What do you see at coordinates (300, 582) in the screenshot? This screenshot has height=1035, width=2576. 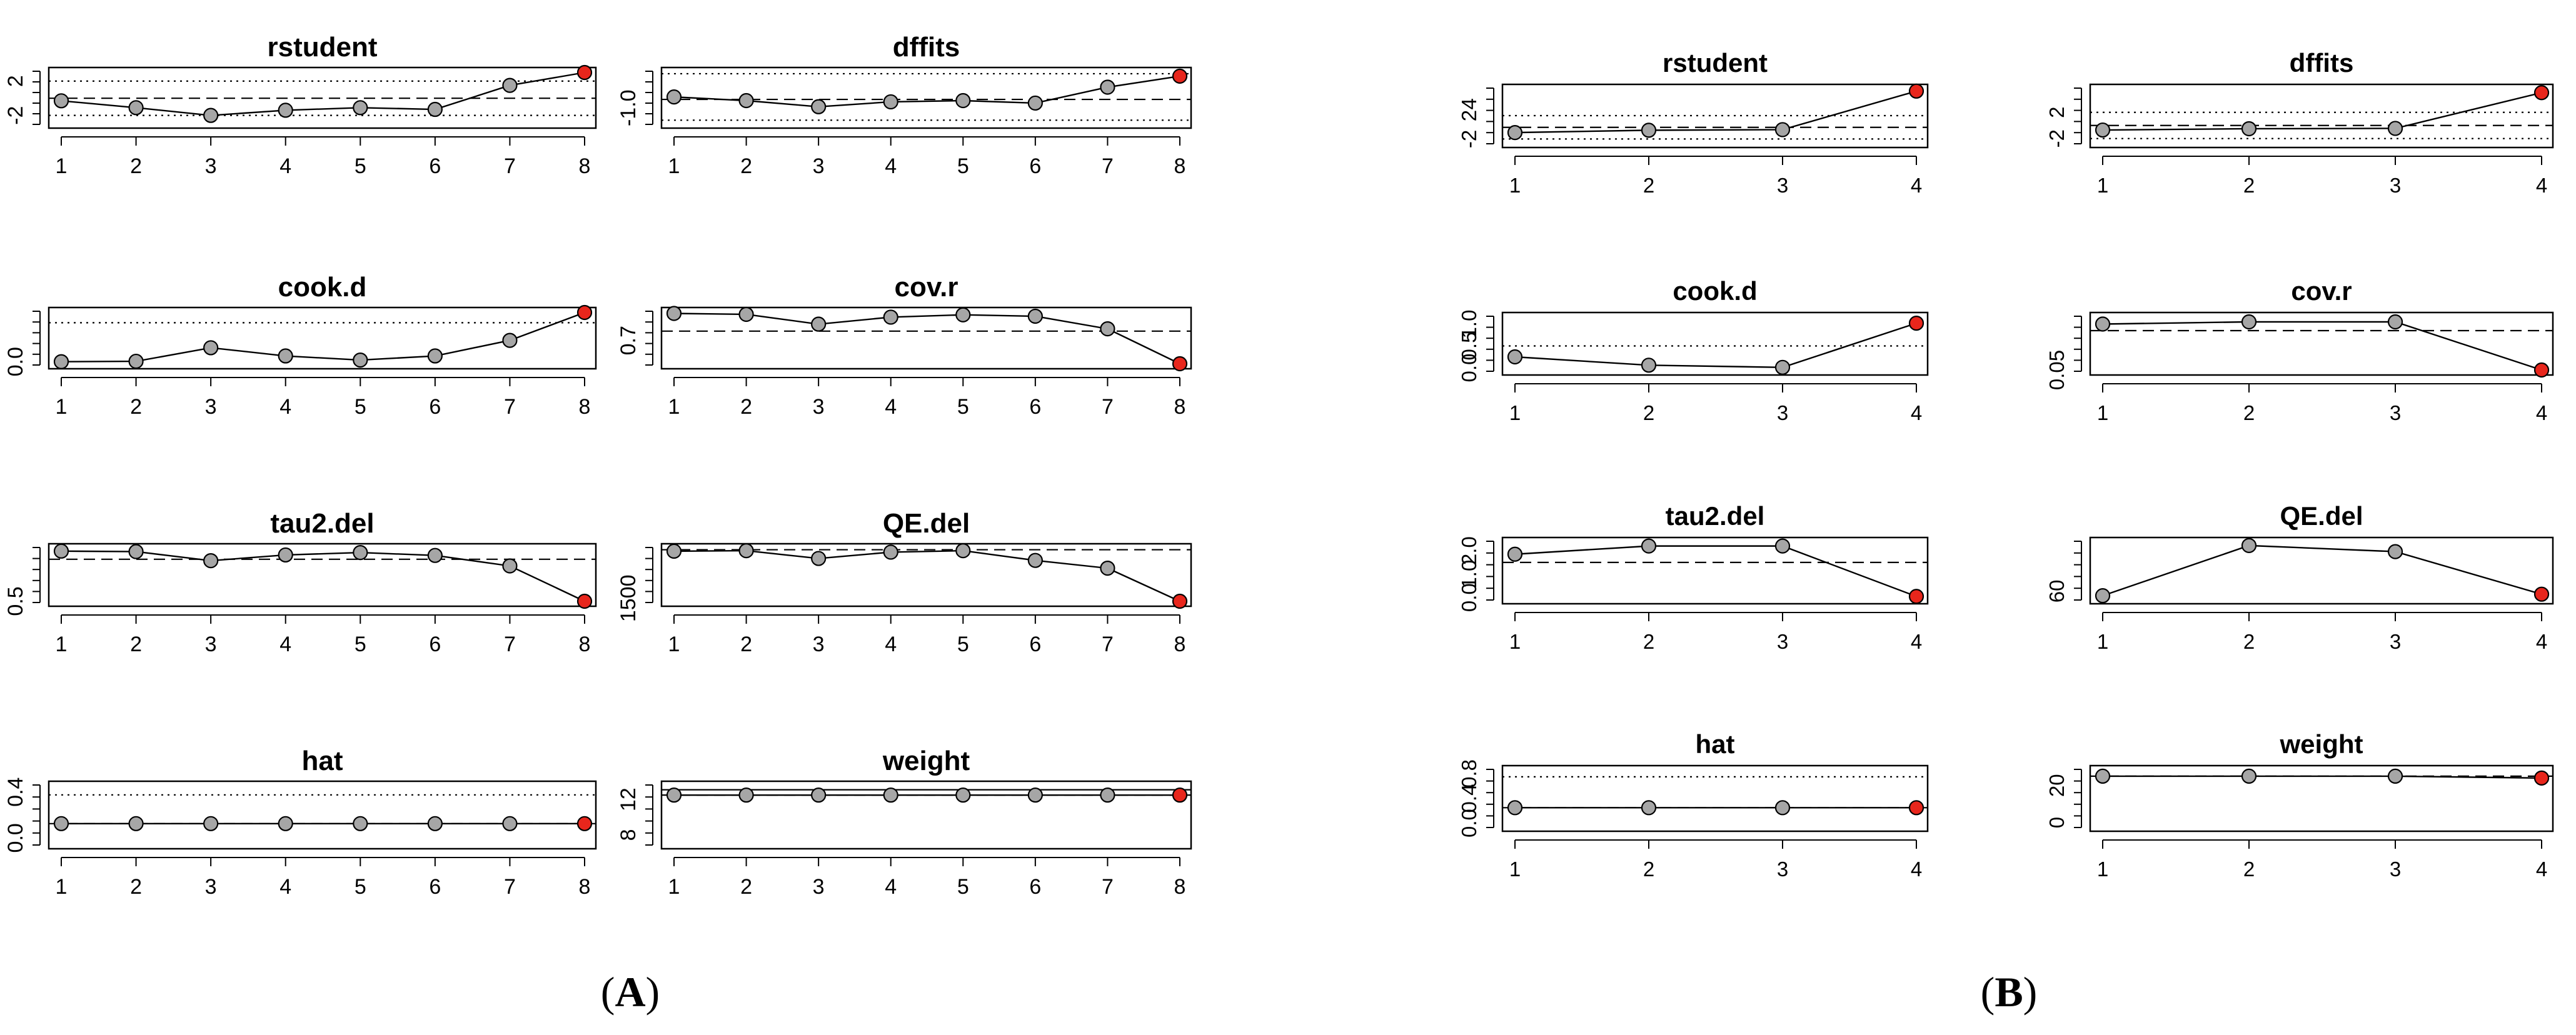 I see `subplot-A-tau2-del: tau2.del 1 2 3 4 5 6 7 8 0.5` at bounding box center [300, 582].